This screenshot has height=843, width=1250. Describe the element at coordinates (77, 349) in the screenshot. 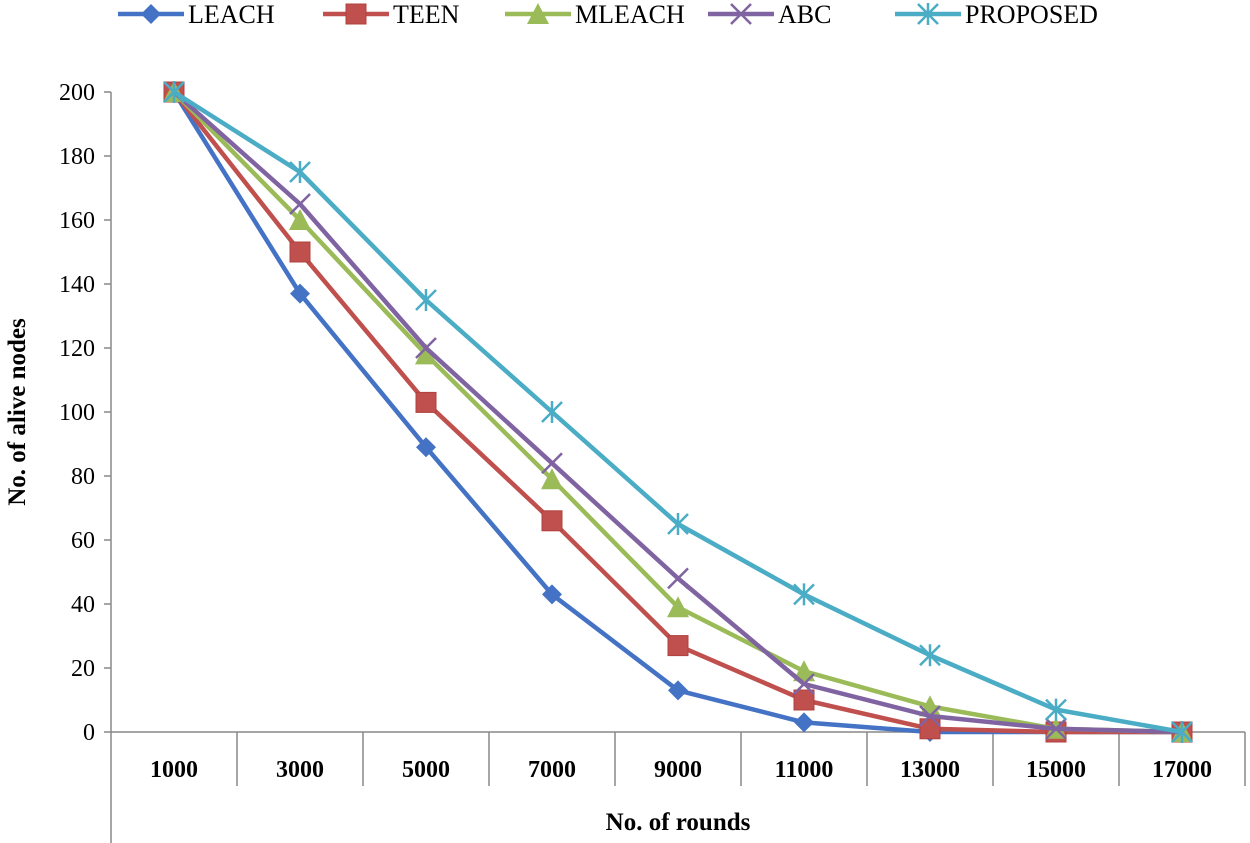

I see `y-tick-label: 120` at that location.